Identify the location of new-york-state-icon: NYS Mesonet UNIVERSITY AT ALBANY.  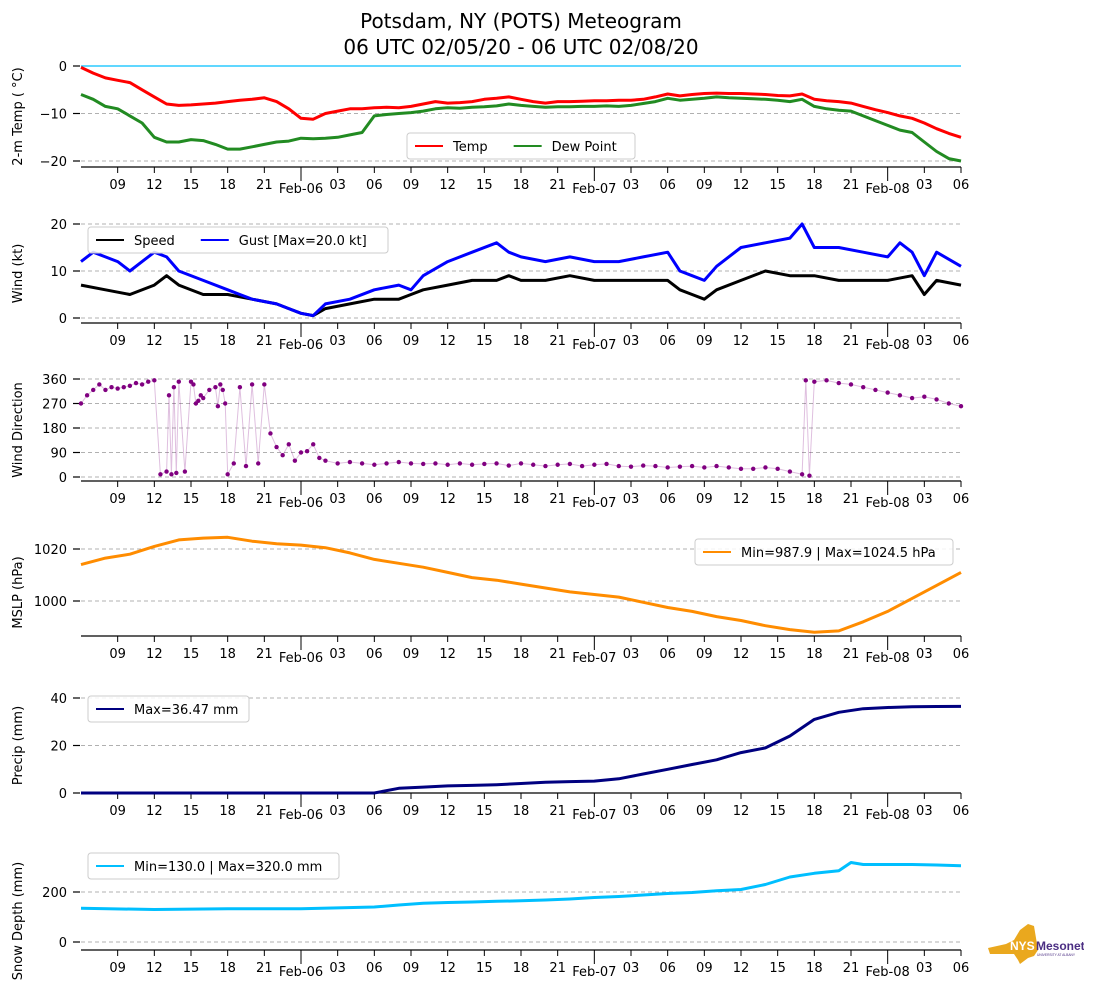
(1036, 944).